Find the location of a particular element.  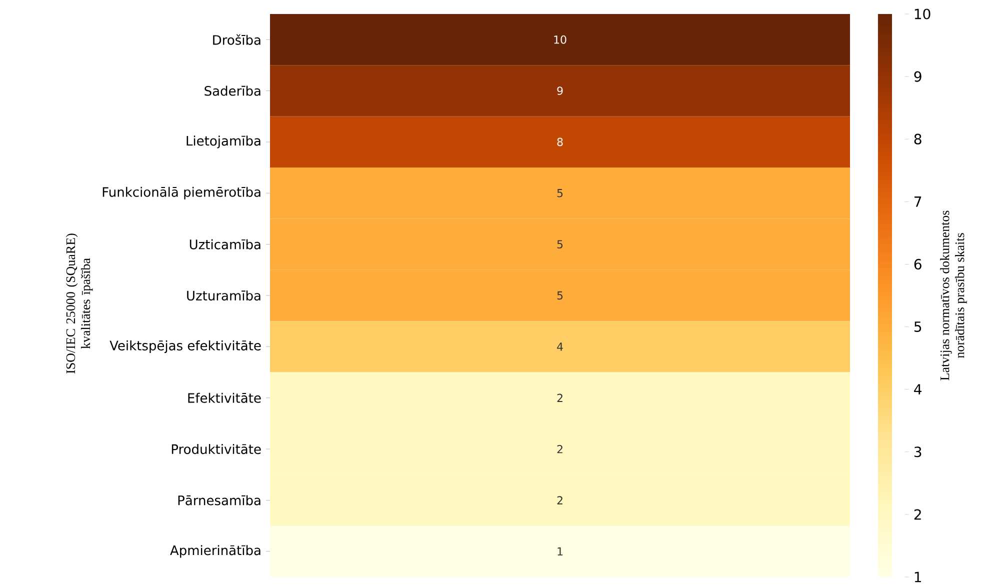

y-axis-title: ISO/IEC 25000 (SQuaRE) kvalitātes īpašība is located at coordinates (79, 304).